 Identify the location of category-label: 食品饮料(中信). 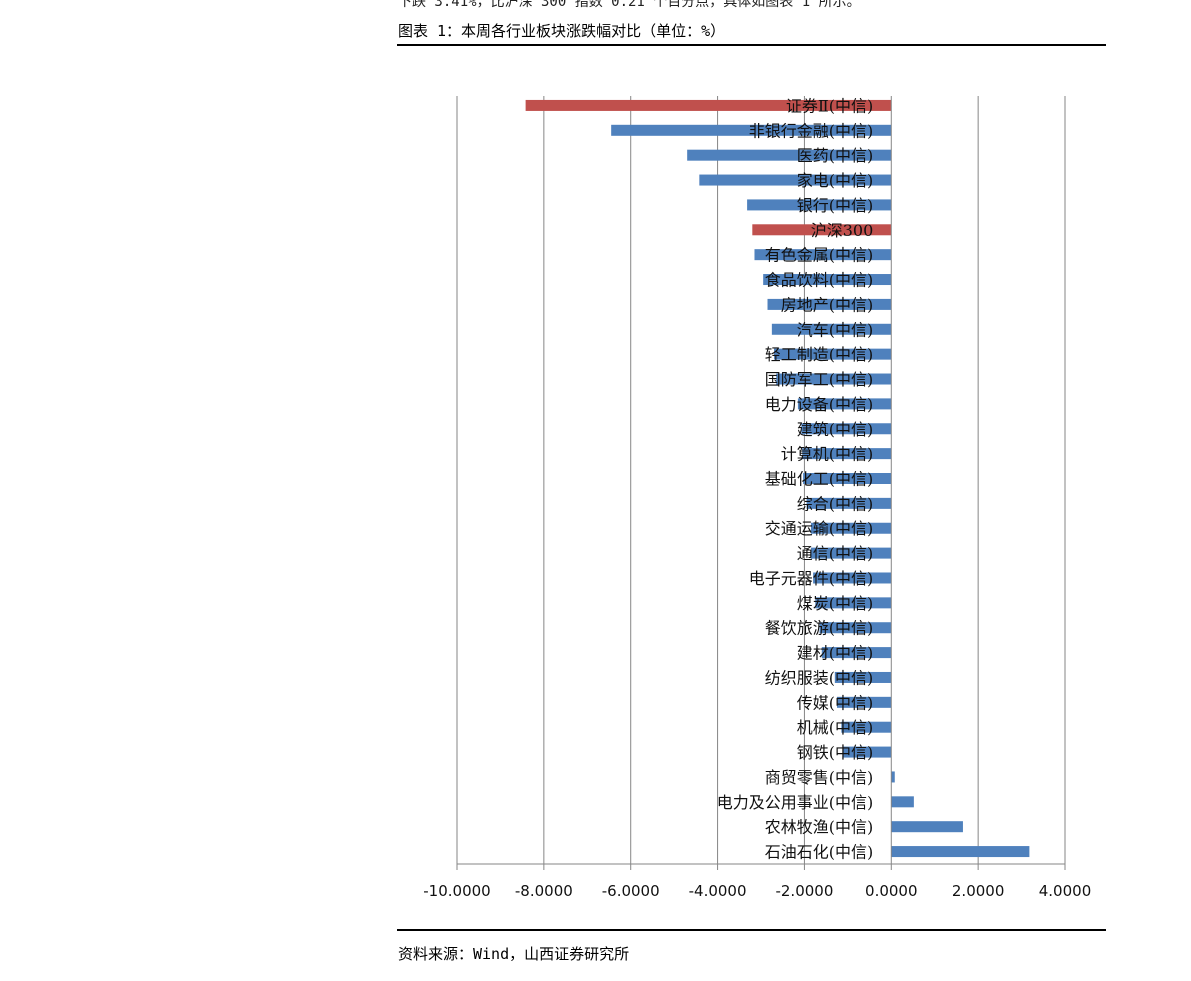
(819, 280).